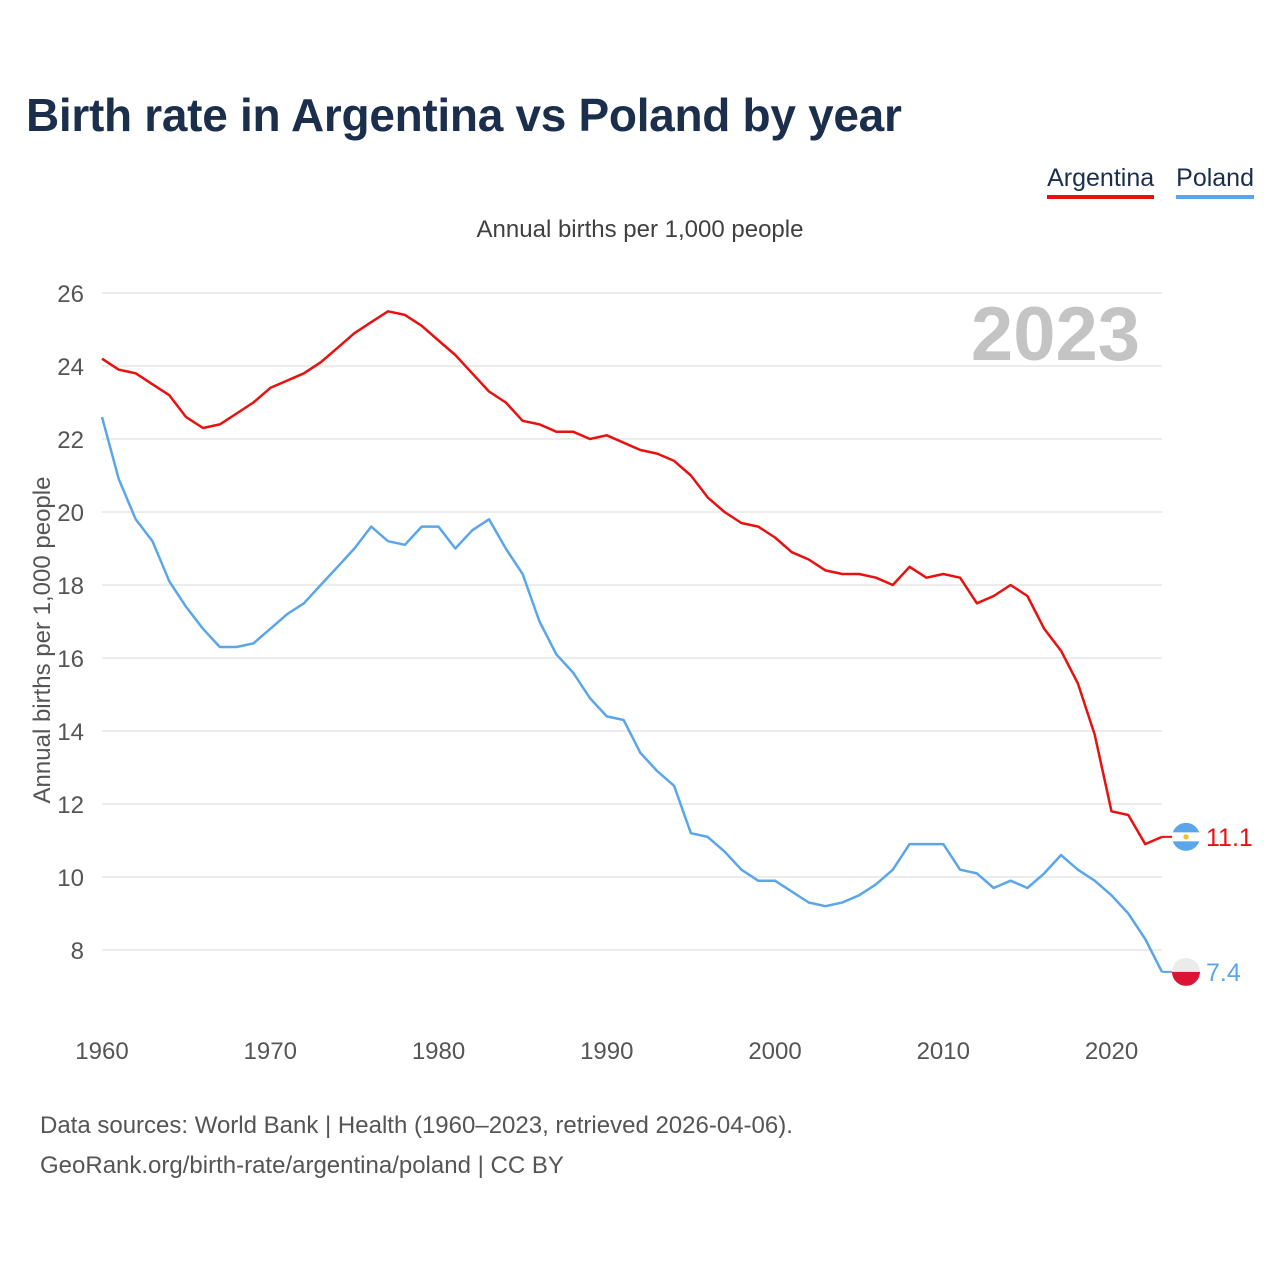  Describe the element at coordinates (70, 586) in the screenshot. I see `y-tick-label: 18` at that location.